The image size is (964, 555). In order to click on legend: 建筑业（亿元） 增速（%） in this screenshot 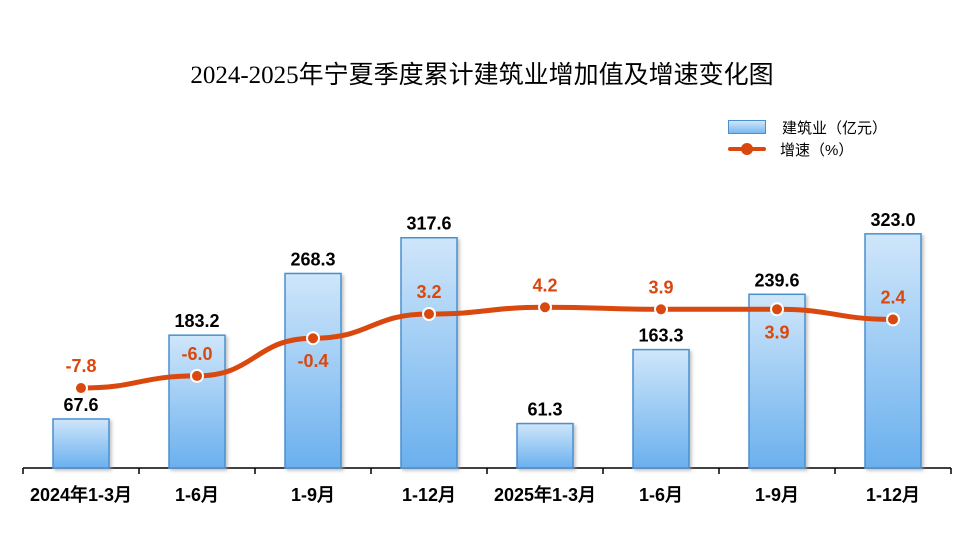, I will do `click(807, 138)`.